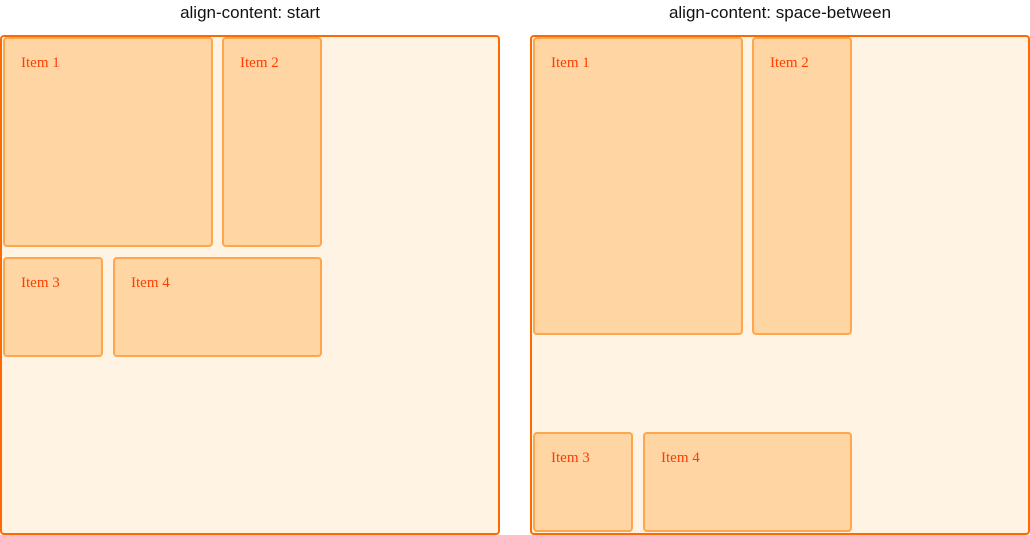  I want to click on panel-title: align-content: start, so click(250, 12).